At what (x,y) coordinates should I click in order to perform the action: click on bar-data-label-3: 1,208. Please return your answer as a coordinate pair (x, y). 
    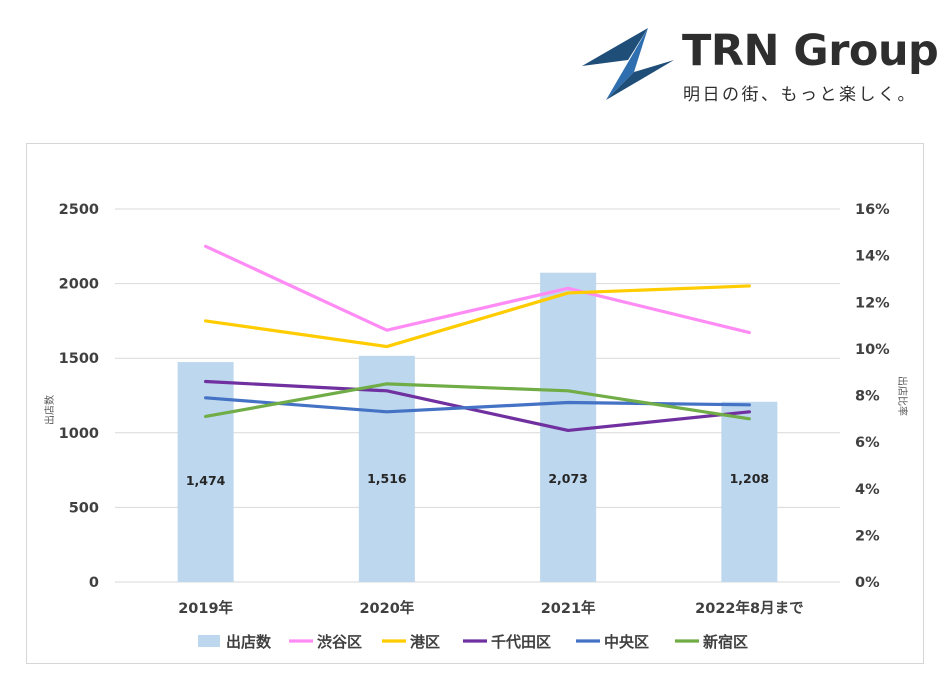
    Looking at the image, I should click on (750, 478).